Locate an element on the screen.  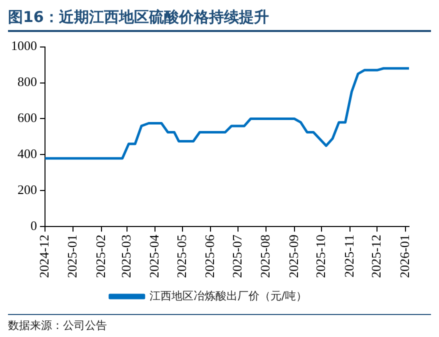
x-tick-label: 2025-01 is located at coordinates (72, 256).